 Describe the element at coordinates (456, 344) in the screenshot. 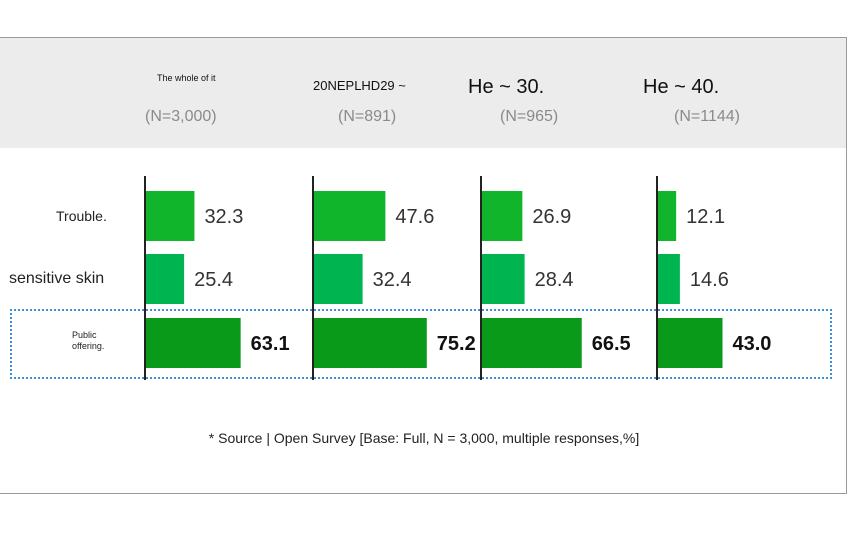

I see `value-label-1-2: 75.2` at that location.